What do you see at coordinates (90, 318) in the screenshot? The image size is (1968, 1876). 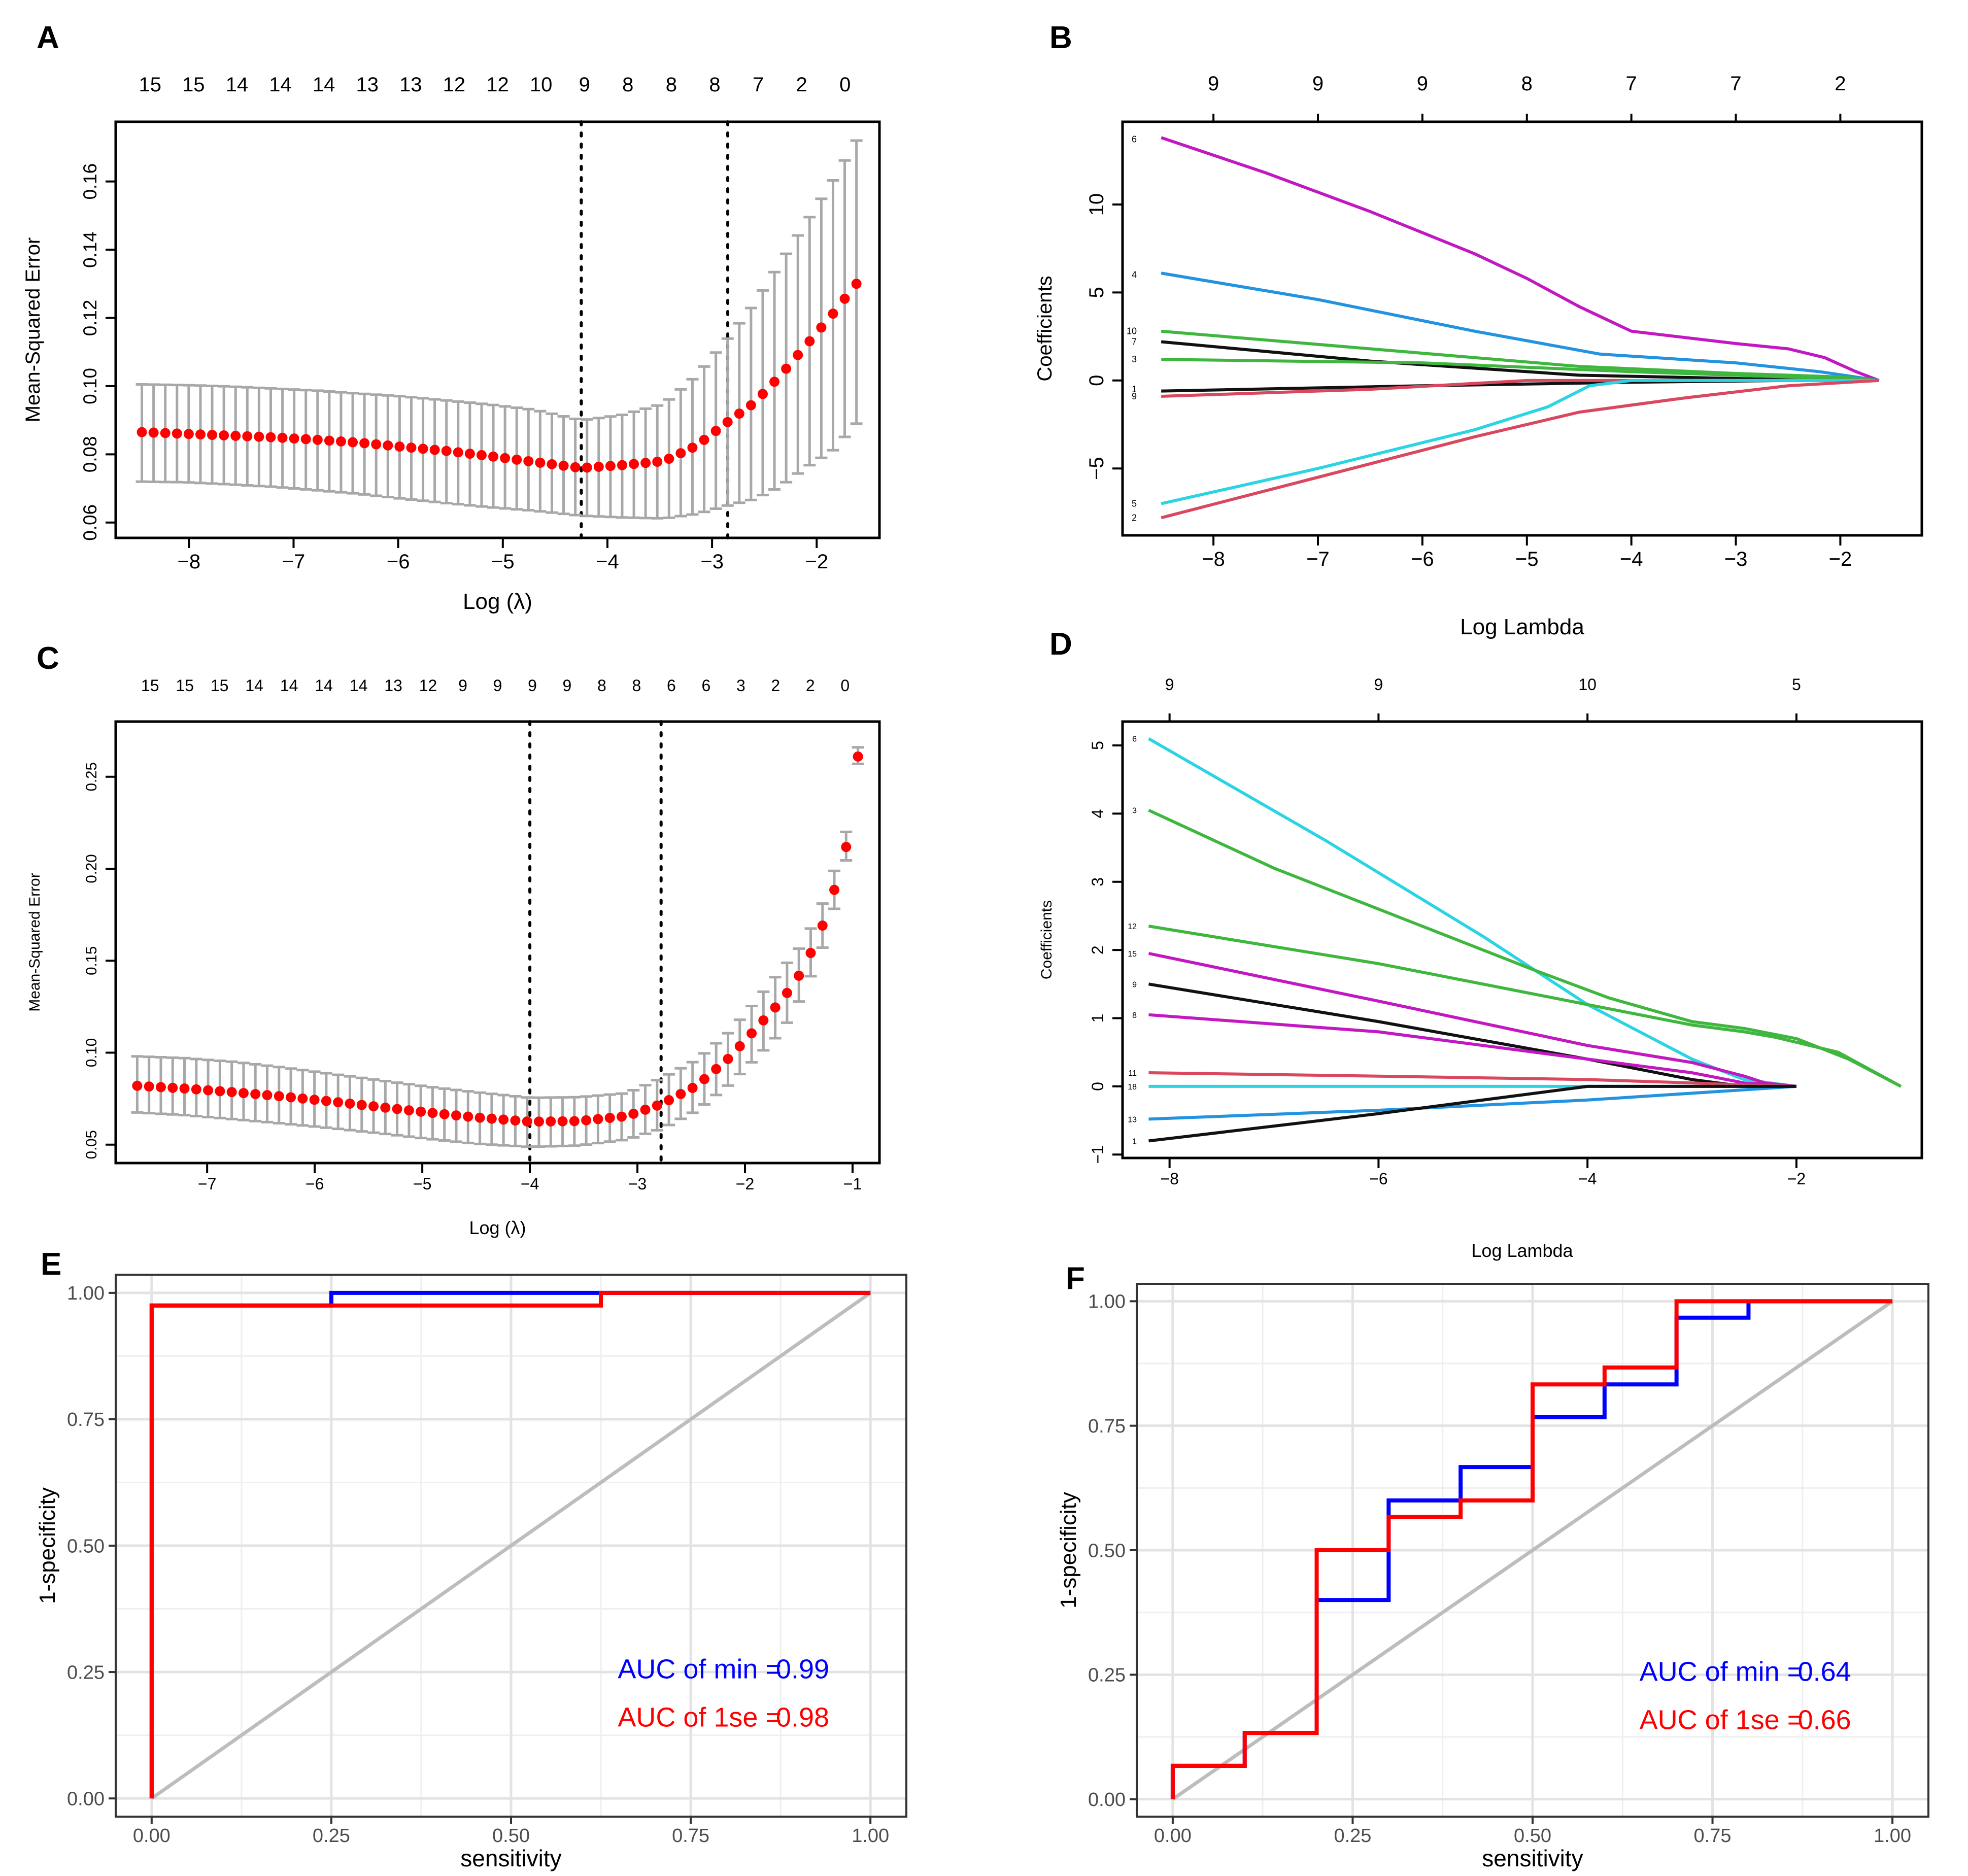 I see `y-tick-label: 0.12` at bounding box center [90, 318].